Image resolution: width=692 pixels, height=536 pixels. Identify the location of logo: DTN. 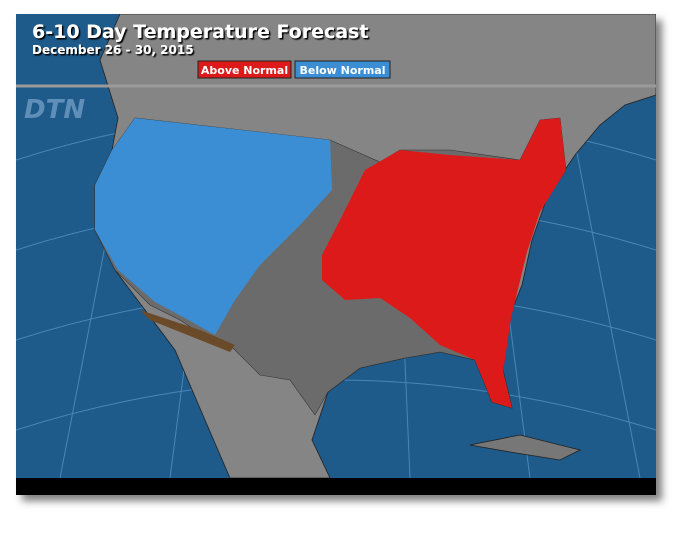
(54, 110).